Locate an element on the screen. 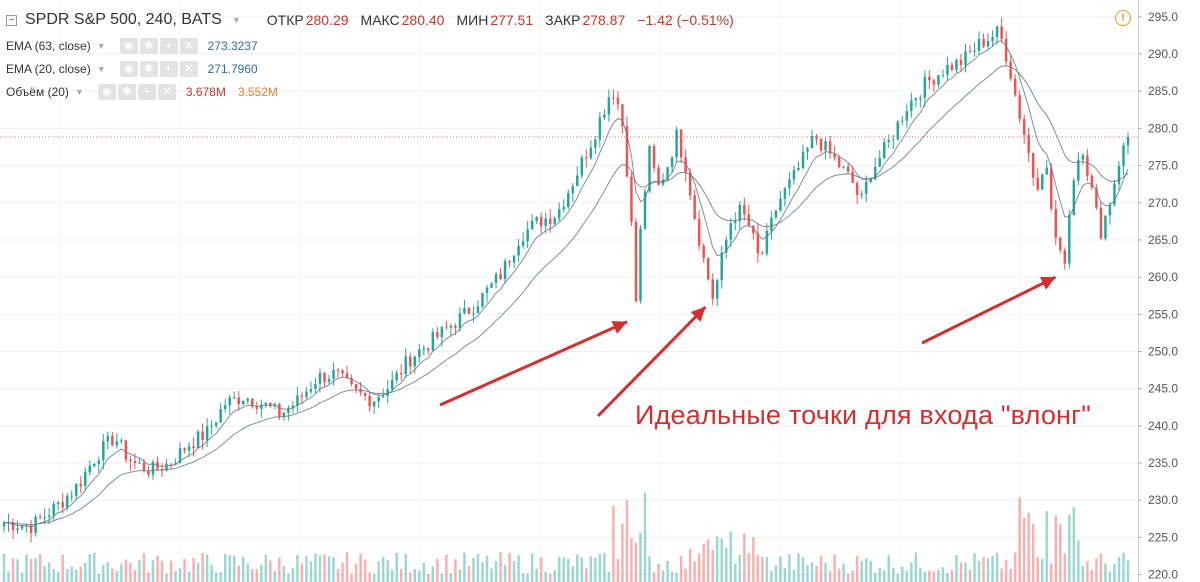 Image resolution: width=1200 pixels, height=582 pixels. axis-tick-label: 240.0 is located at coordinates (1163, 426).